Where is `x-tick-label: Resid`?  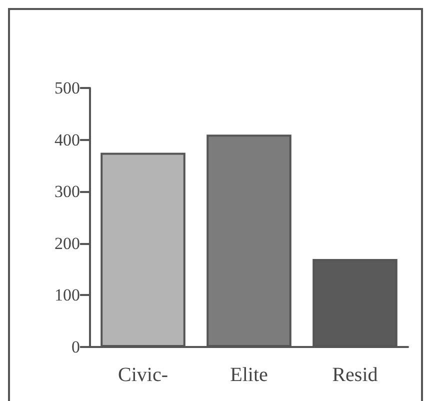 x-tick-label: Resid is located at coordinates (355, 375).